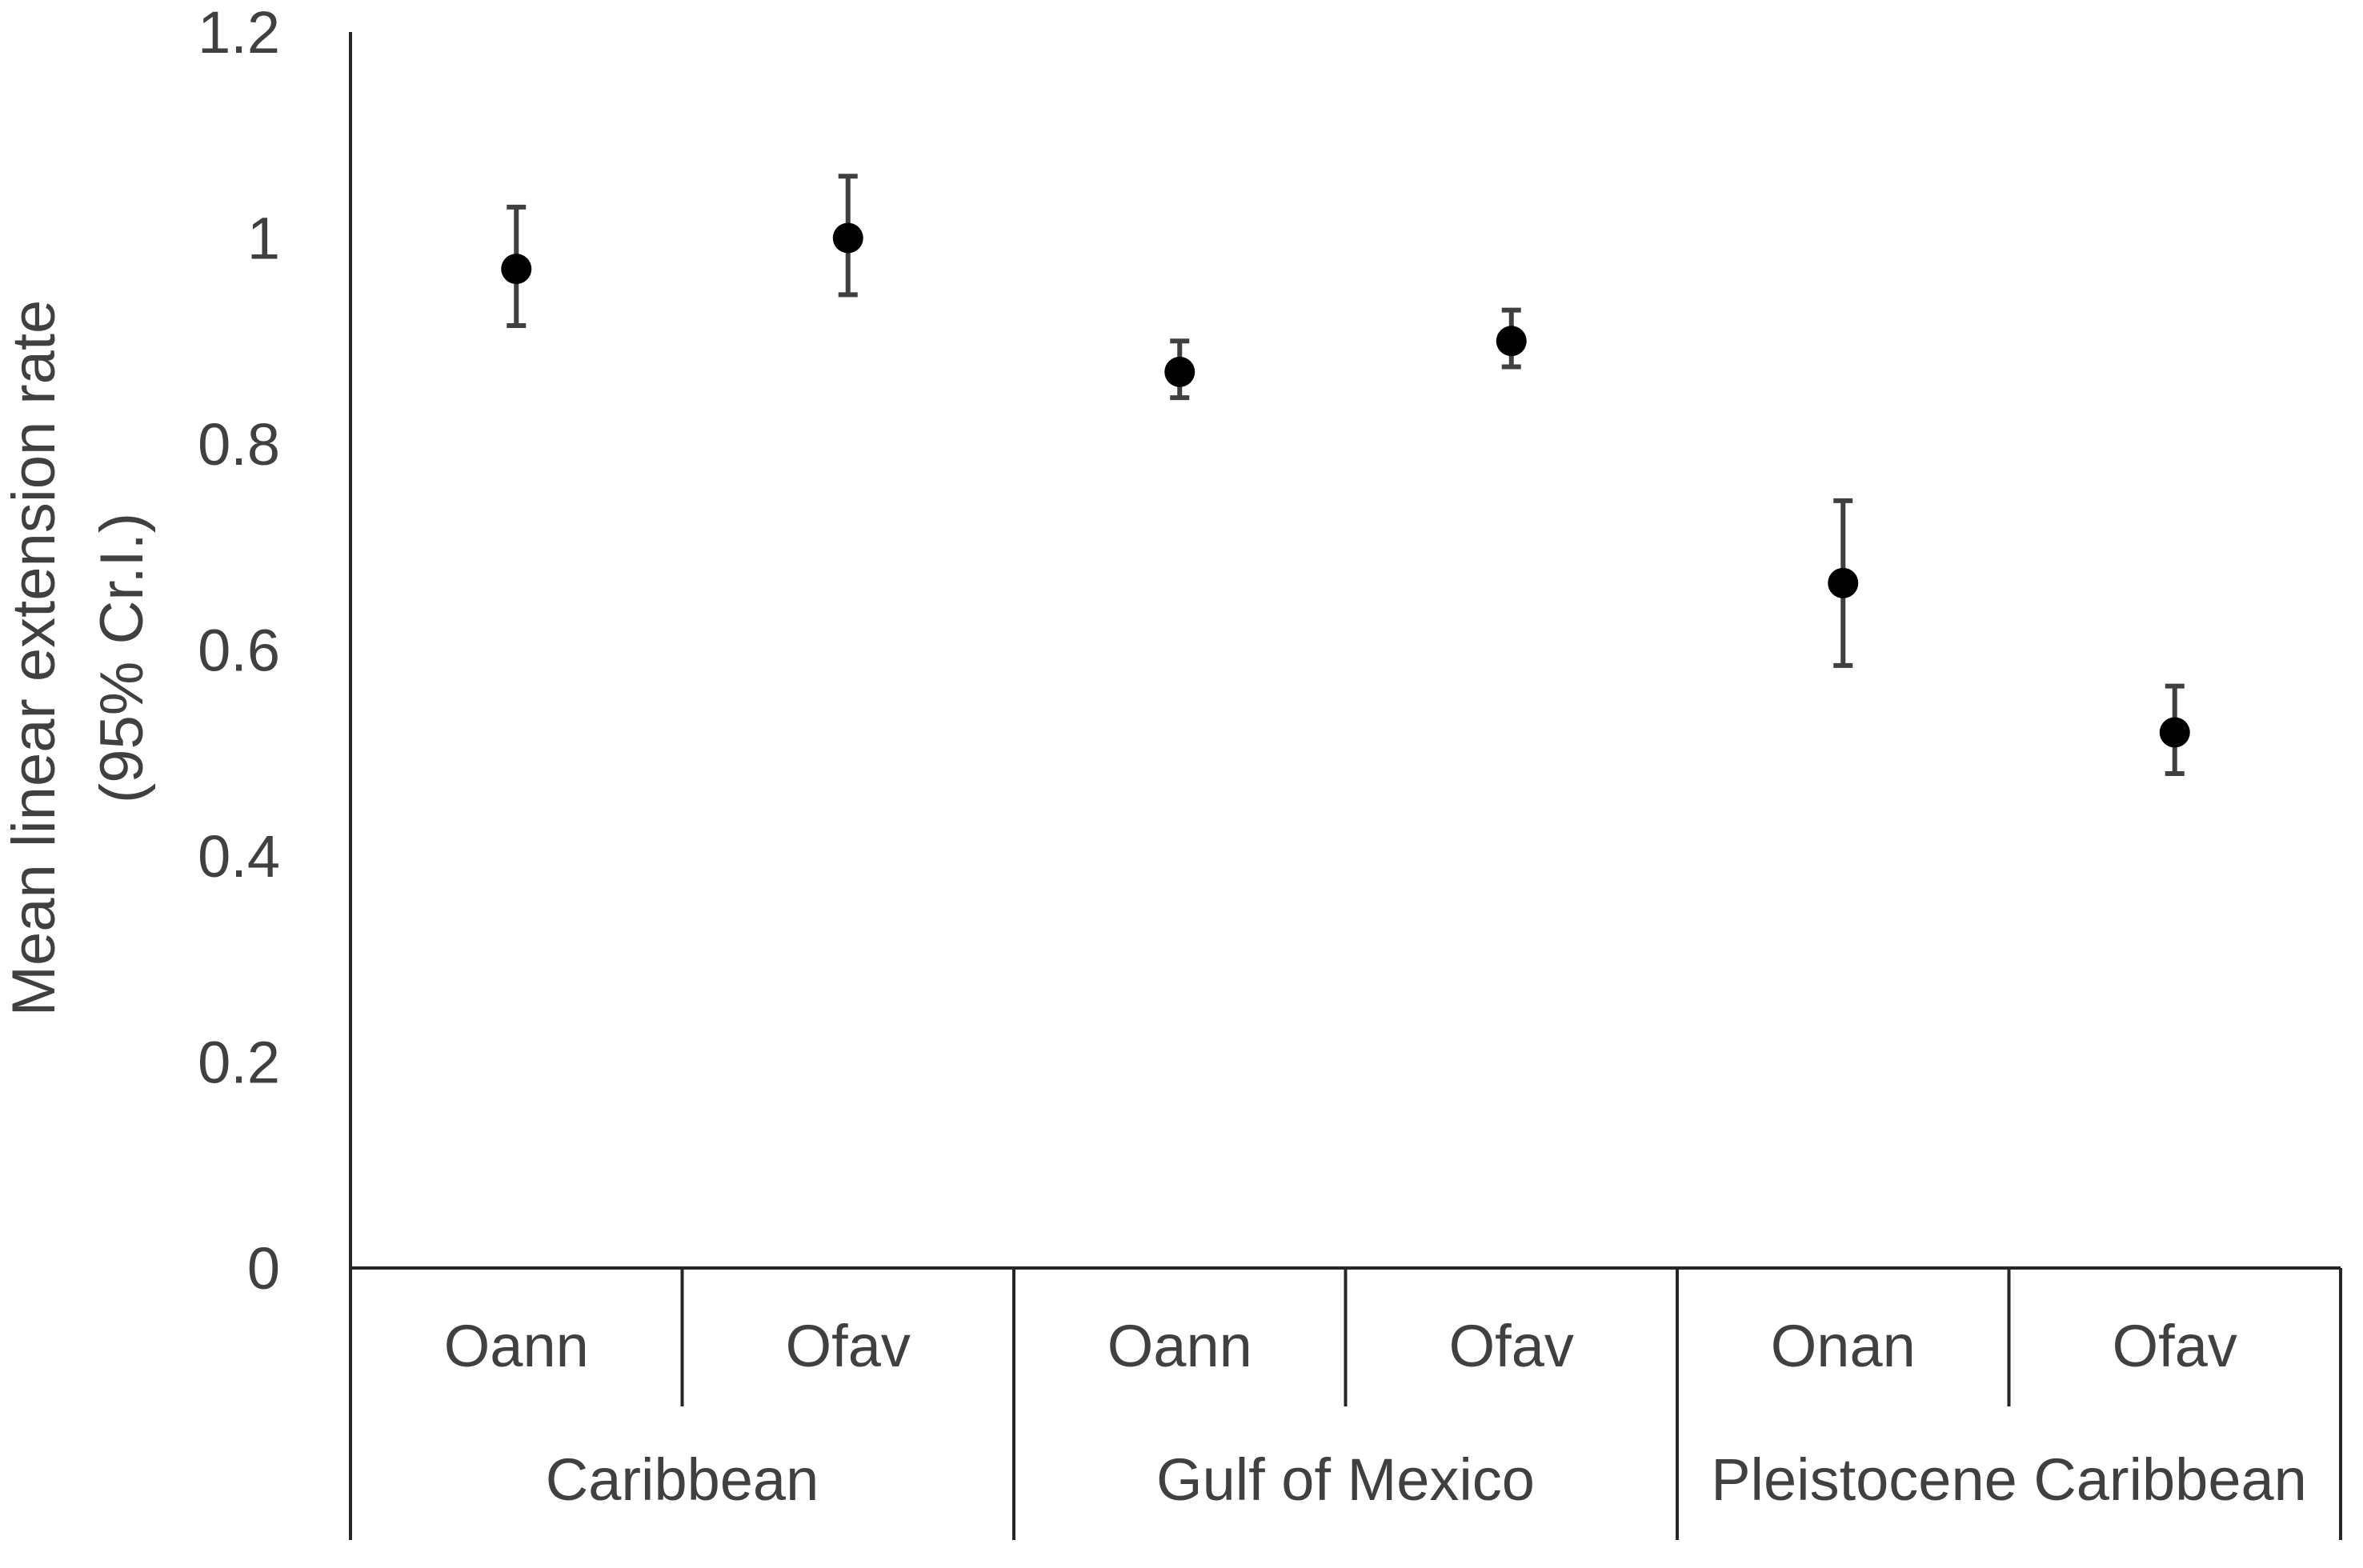  Describe the element at coordinates (122, 658) in the screenshot. I see `y-axis-title-line: (95% Cr.I.)` at that location.